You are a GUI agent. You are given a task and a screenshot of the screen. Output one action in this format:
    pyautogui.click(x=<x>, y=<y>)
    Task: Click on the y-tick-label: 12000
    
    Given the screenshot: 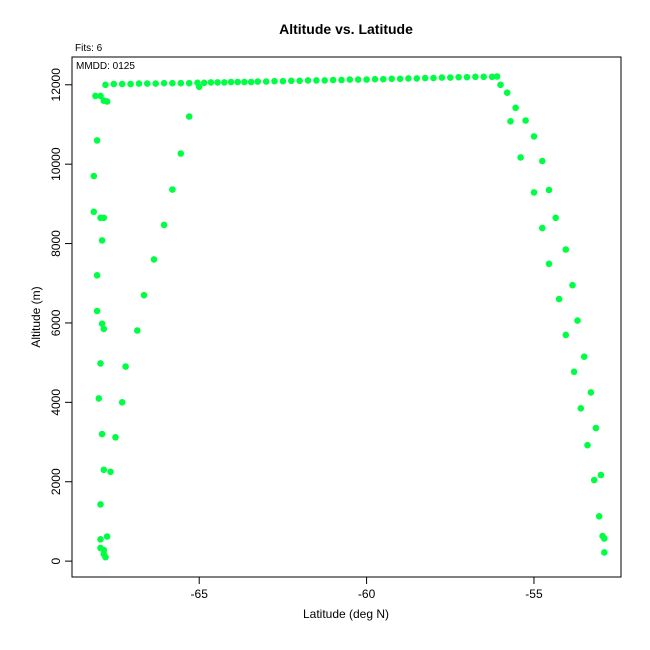 What is the action you would take?
    pyautogui.click(x=56, y=85)
    